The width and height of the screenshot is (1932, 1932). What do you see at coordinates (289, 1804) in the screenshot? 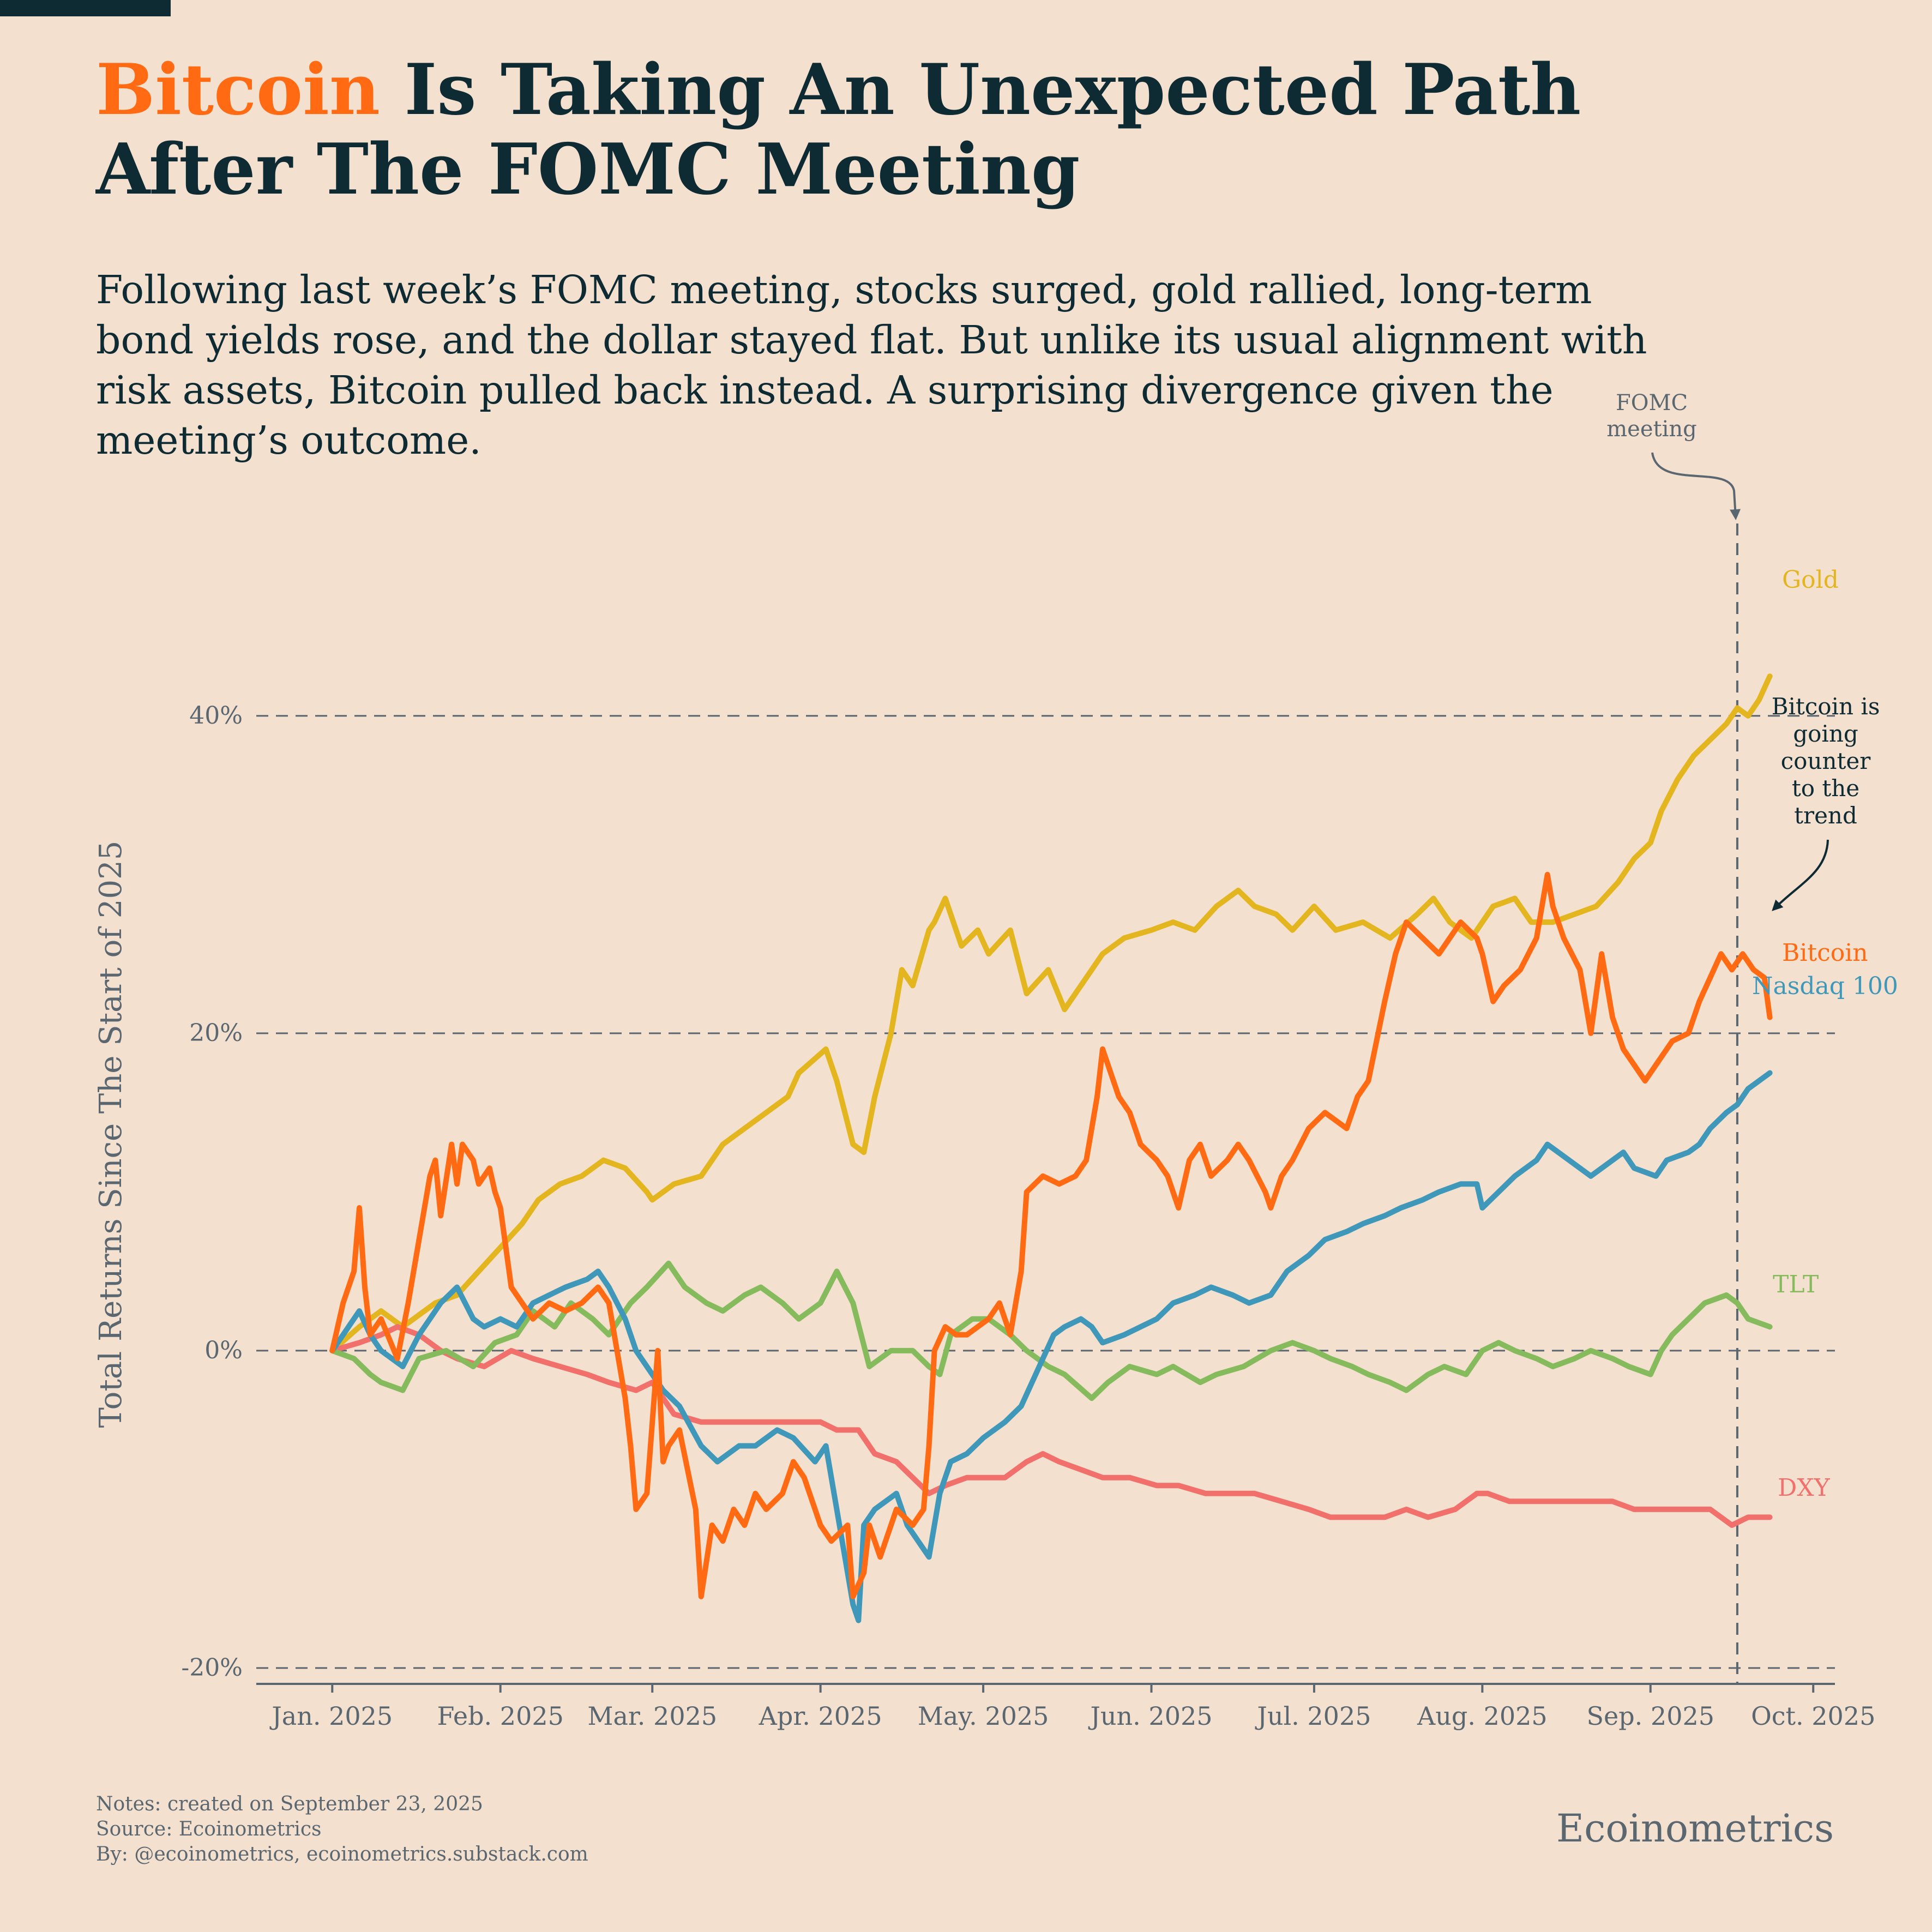
I see `notes-text: Notes: created on September 23, 2025` at bounding box center [289, 1804].